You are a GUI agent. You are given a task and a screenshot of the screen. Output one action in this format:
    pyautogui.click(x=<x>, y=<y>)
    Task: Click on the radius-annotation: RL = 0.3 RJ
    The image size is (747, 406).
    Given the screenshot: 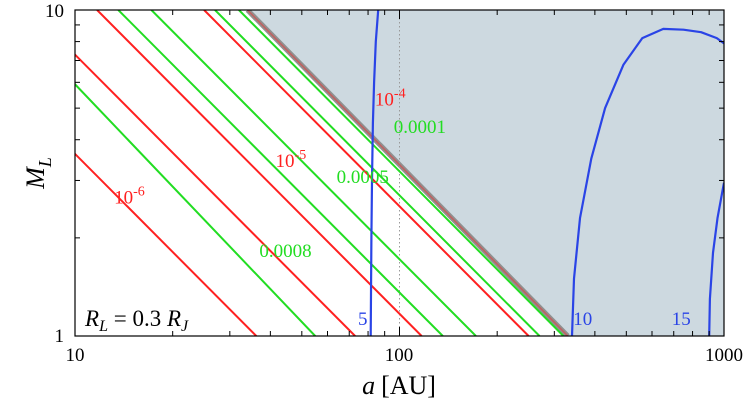 What is the action you would take?
    pyautogui.click(x=136, y=320)
    